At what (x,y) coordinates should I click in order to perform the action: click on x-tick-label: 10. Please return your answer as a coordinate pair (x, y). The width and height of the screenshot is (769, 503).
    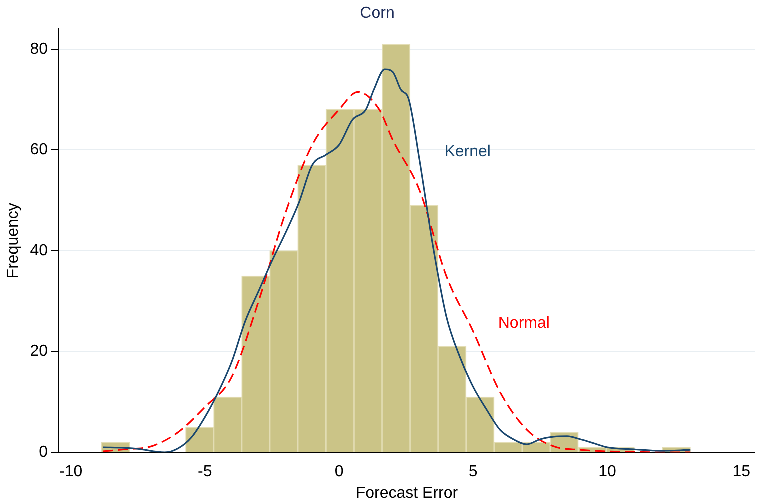
    Looking at the image, I should click on (607, 472).